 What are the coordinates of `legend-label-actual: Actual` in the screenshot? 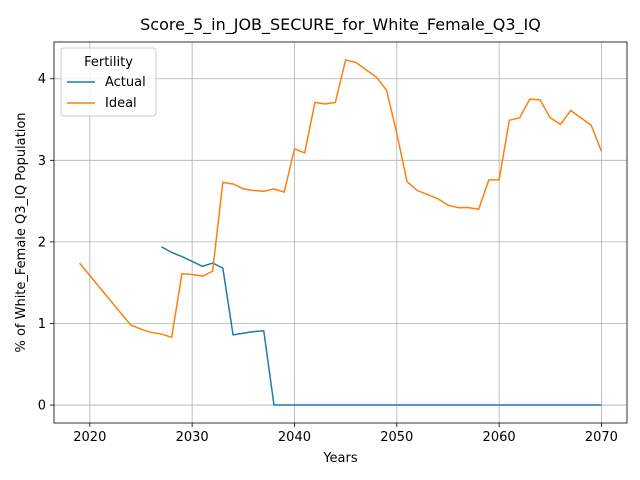 It's located at (125, 82).